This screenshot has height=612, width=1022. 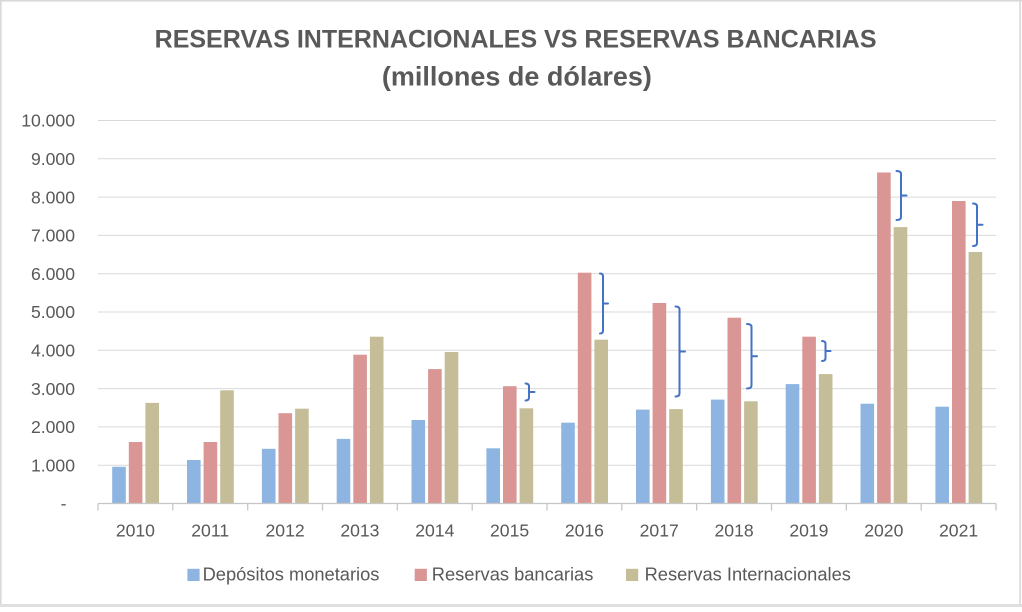 I want to click on svg-text: 10.000, so click(x=48, y=121).